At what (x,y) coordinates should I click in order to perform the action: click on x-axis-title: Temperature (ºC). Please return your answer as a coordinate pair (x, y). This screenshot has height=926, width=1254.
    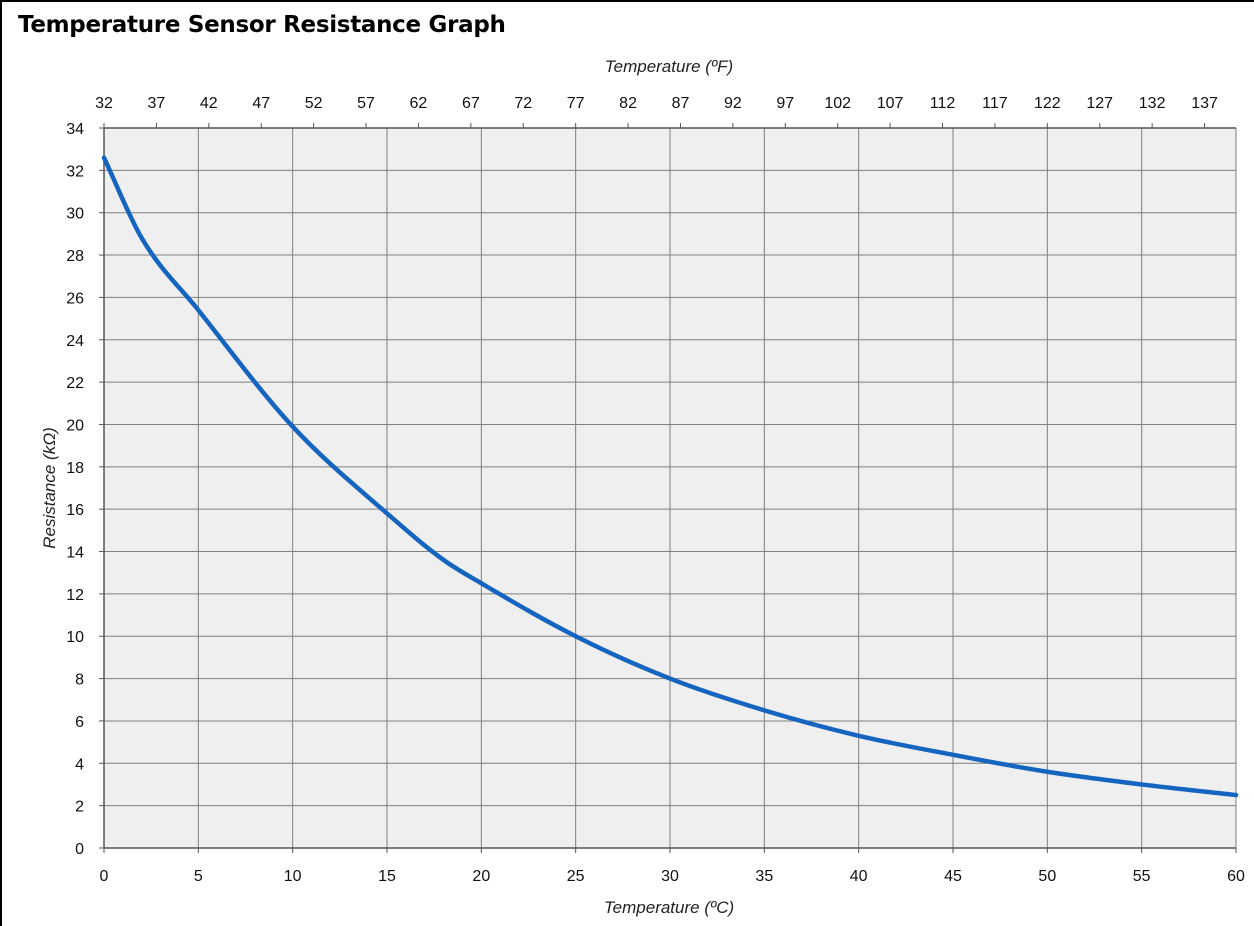
    Looking at the image, I should click on (669, 907).